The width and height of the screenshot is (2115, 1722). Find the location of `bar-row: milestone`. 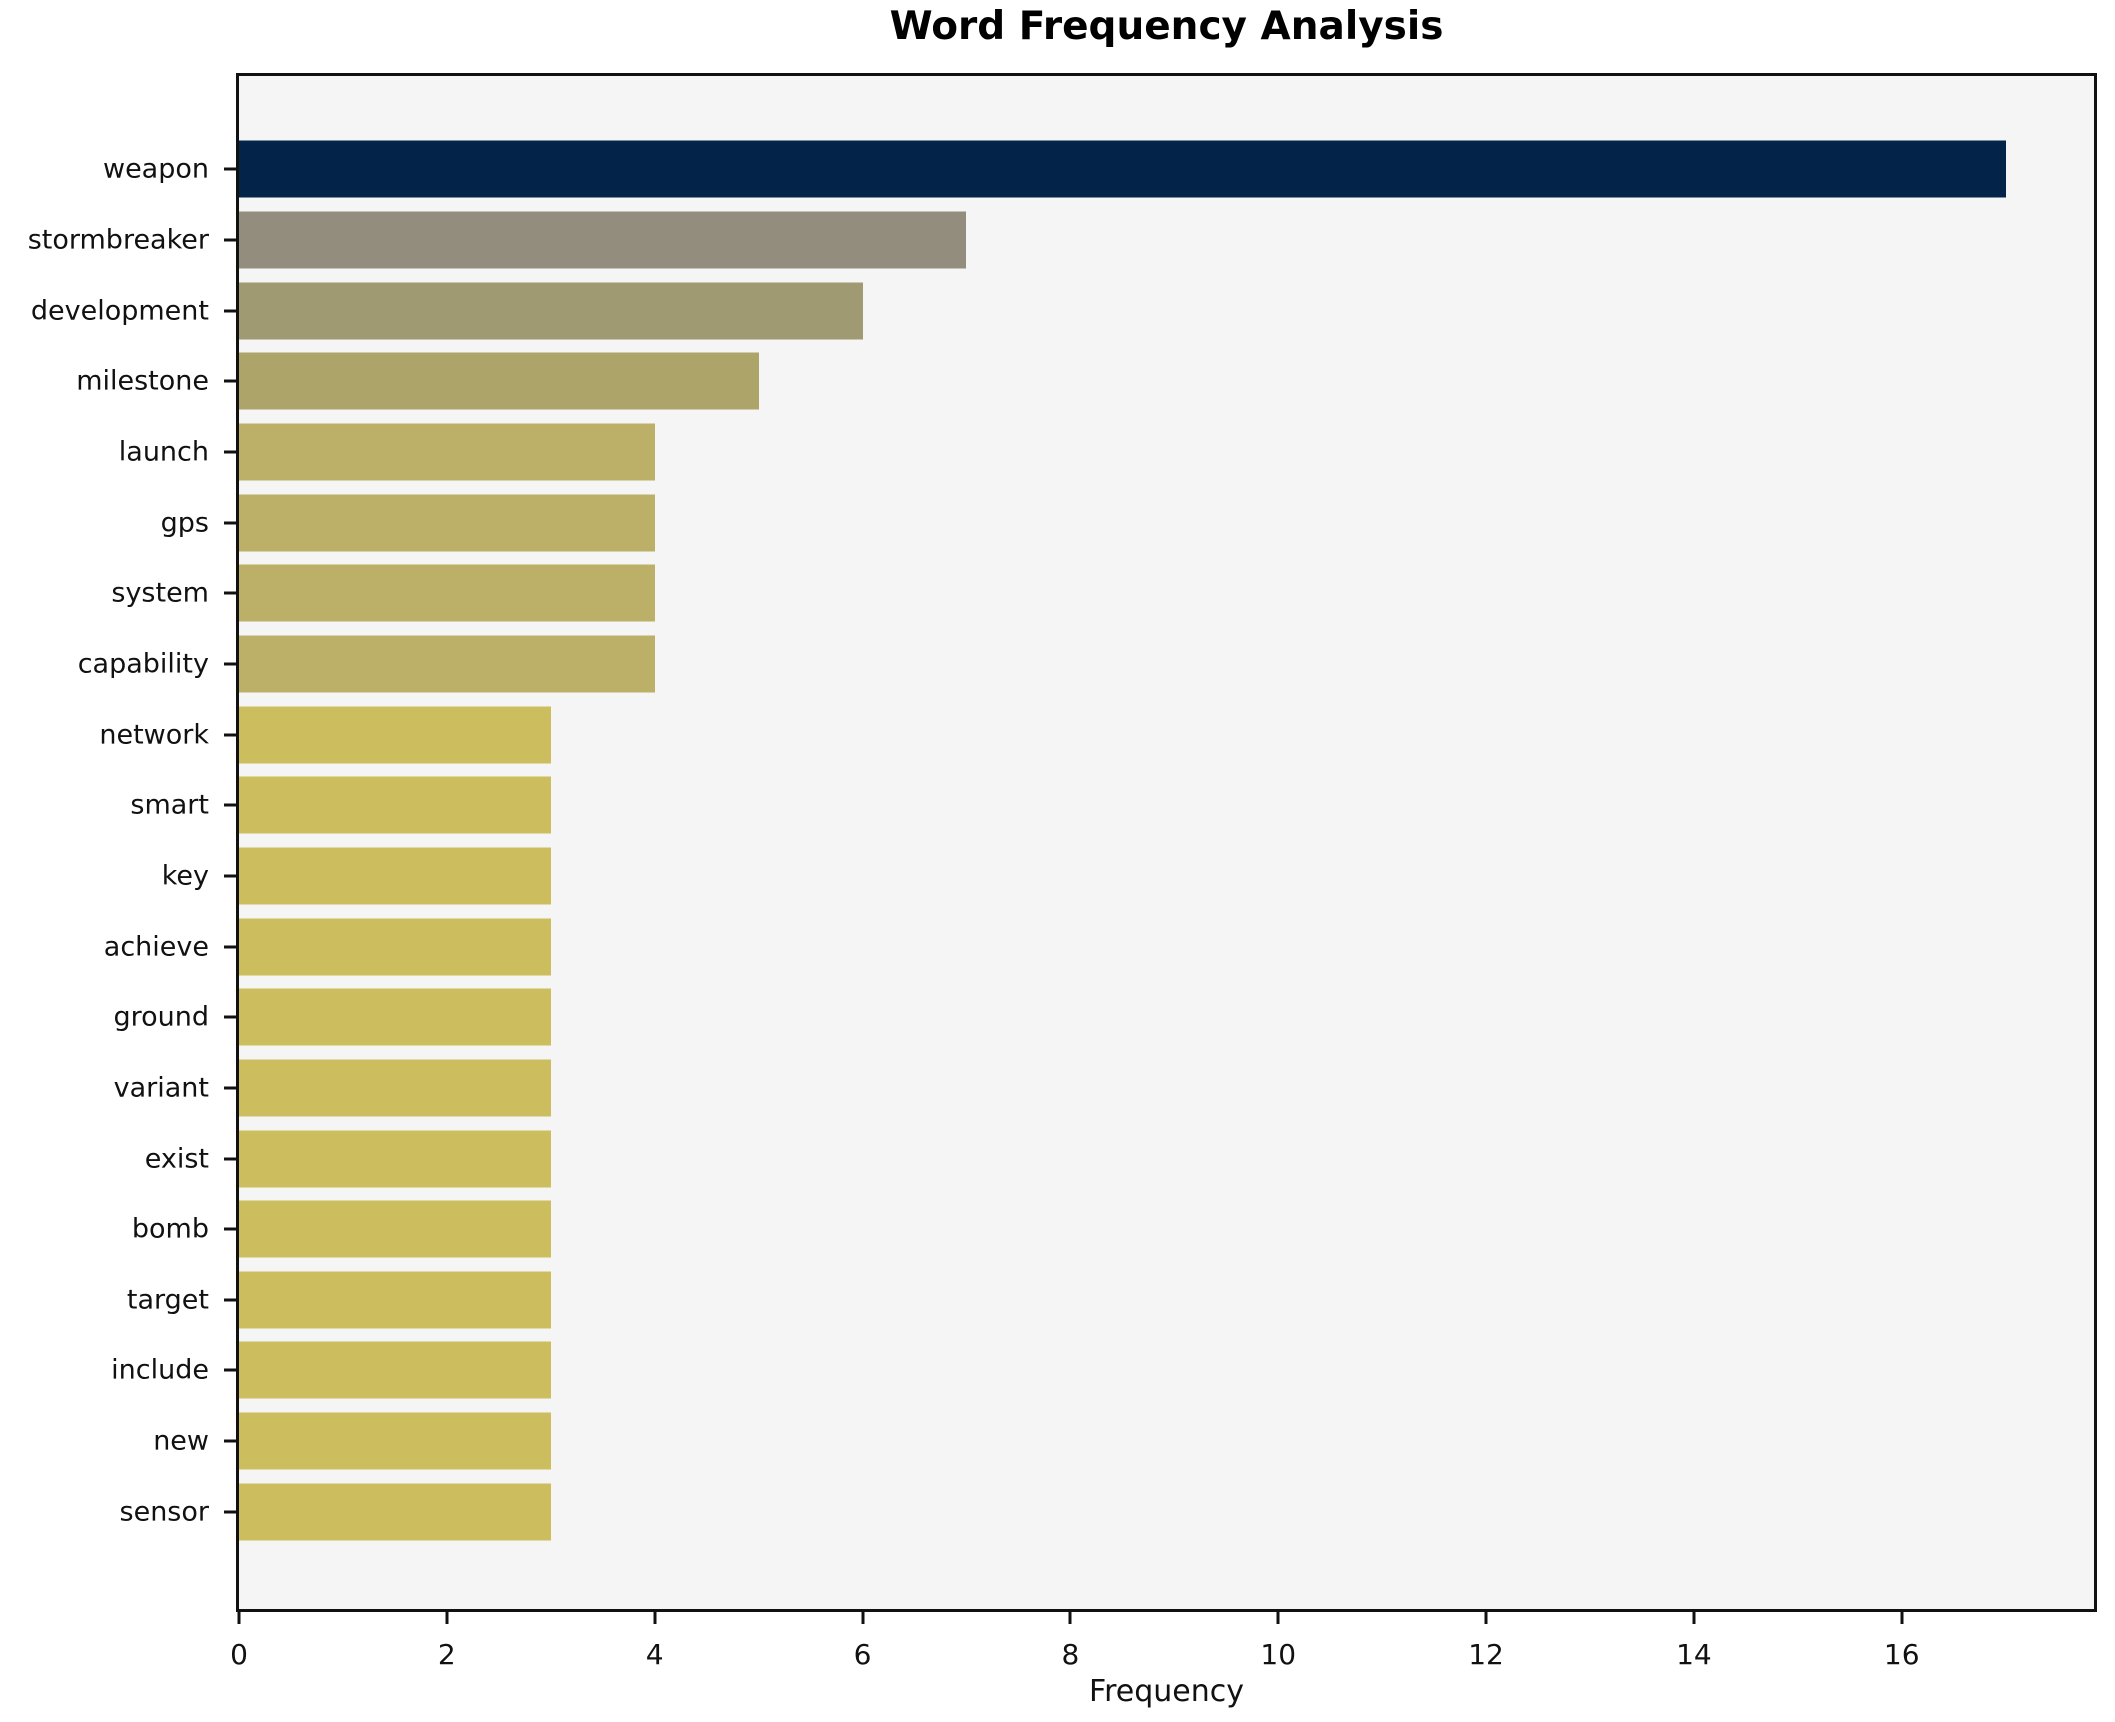

bar-row: milestone is located at coordinates (1085, 381).